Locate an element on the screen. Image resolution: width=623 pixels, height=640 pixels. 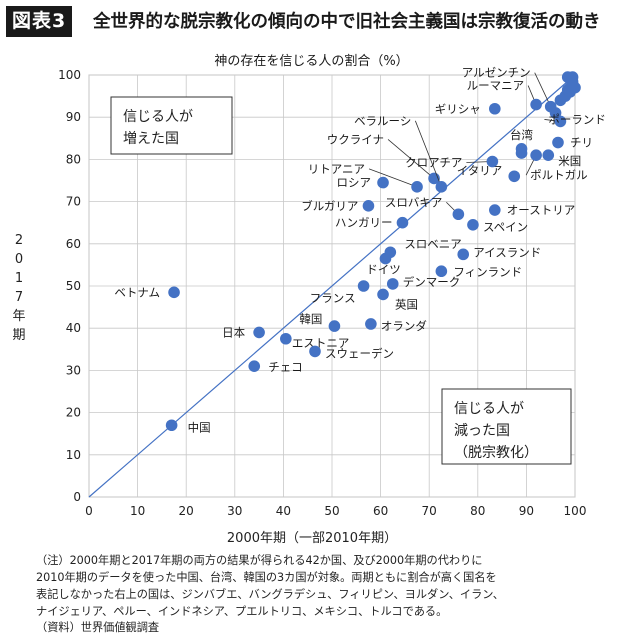
source-note: （資料）世界価値観調査 is located at coordinates (98, 627).